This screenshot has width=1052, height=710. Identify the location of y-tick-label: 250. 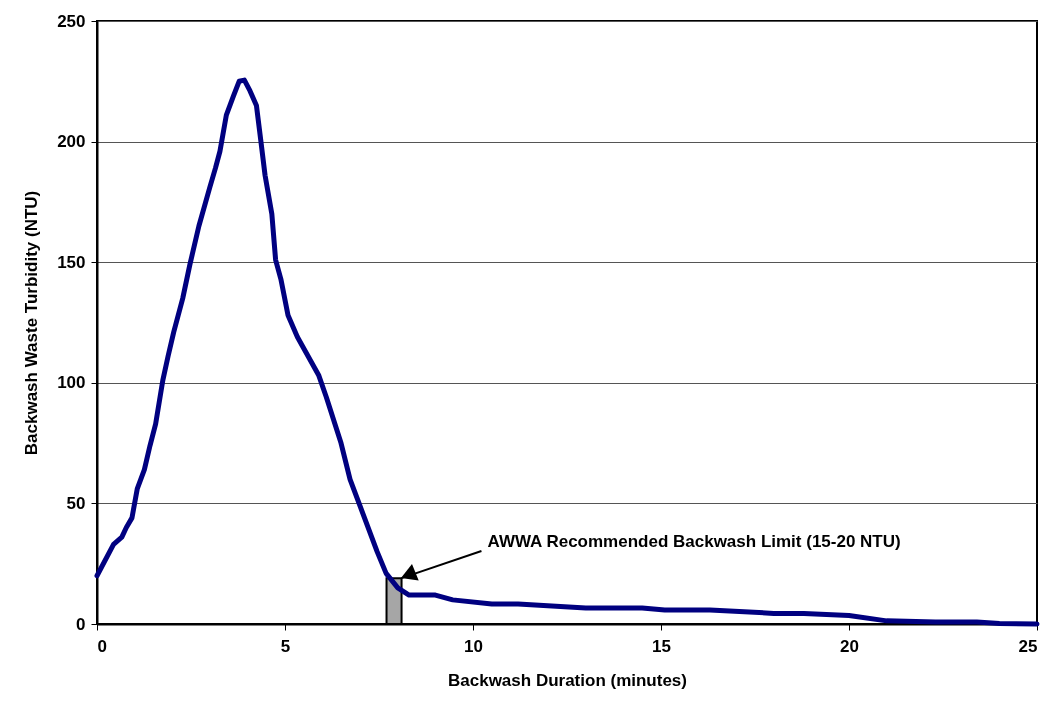
(71, 21).